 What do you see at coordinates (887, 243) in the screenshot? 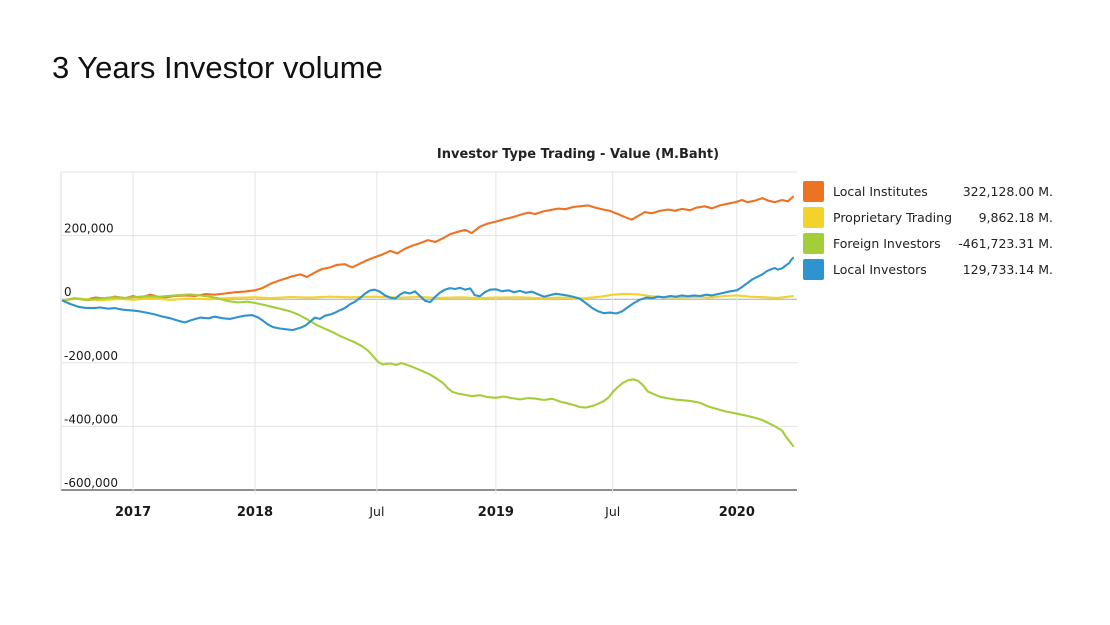
I see `legend-label: Foreign Investors` at bounding box center [887, 243].